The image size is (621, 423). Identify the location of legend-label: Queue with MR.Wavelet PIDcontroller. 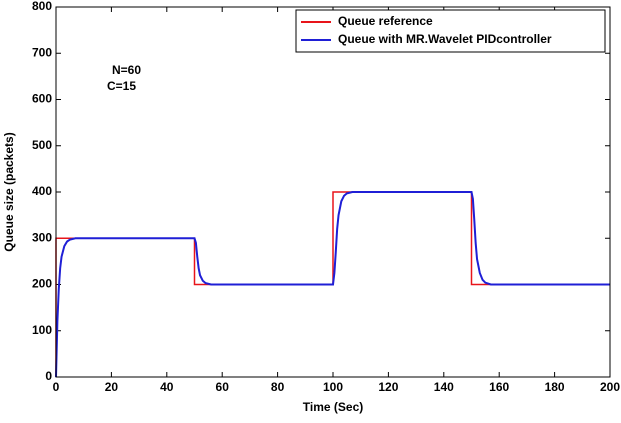
(445, 39).